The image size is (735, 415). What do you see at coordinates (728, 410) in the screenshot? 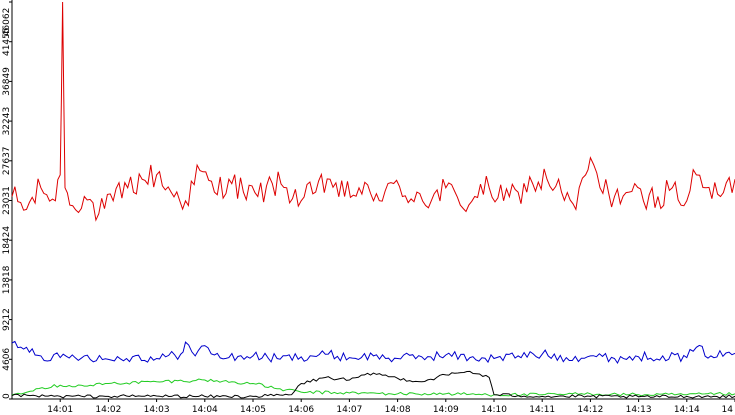
I see `x-tick-label: 14` at bounding box center [728, 410].